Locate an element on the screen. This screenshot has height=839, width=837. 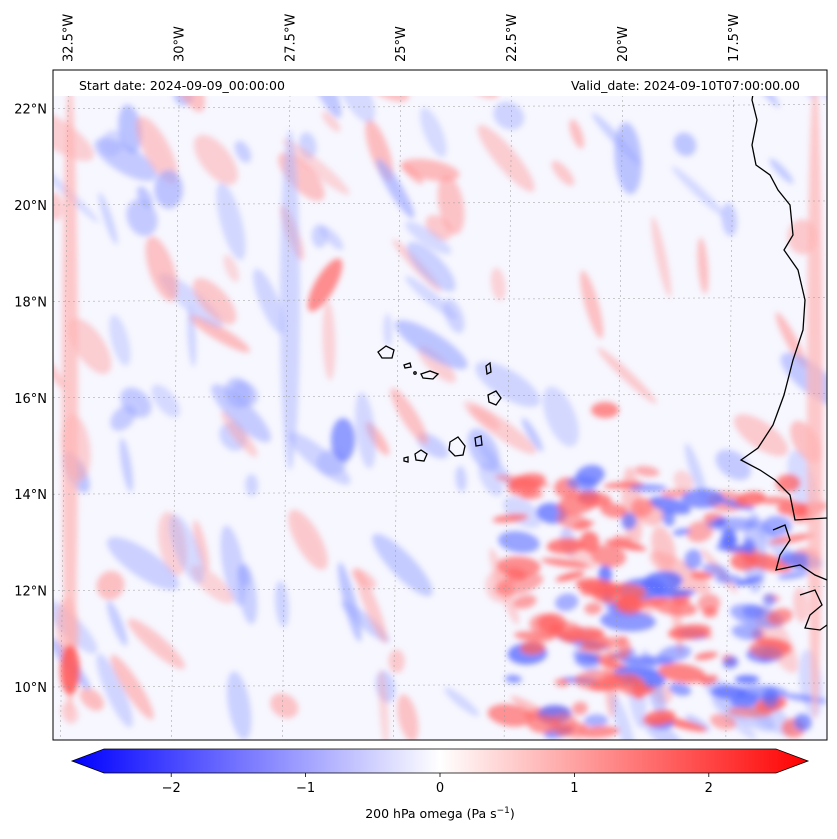
lat-tick-label: 14°N is located at coordinates (30, 495).